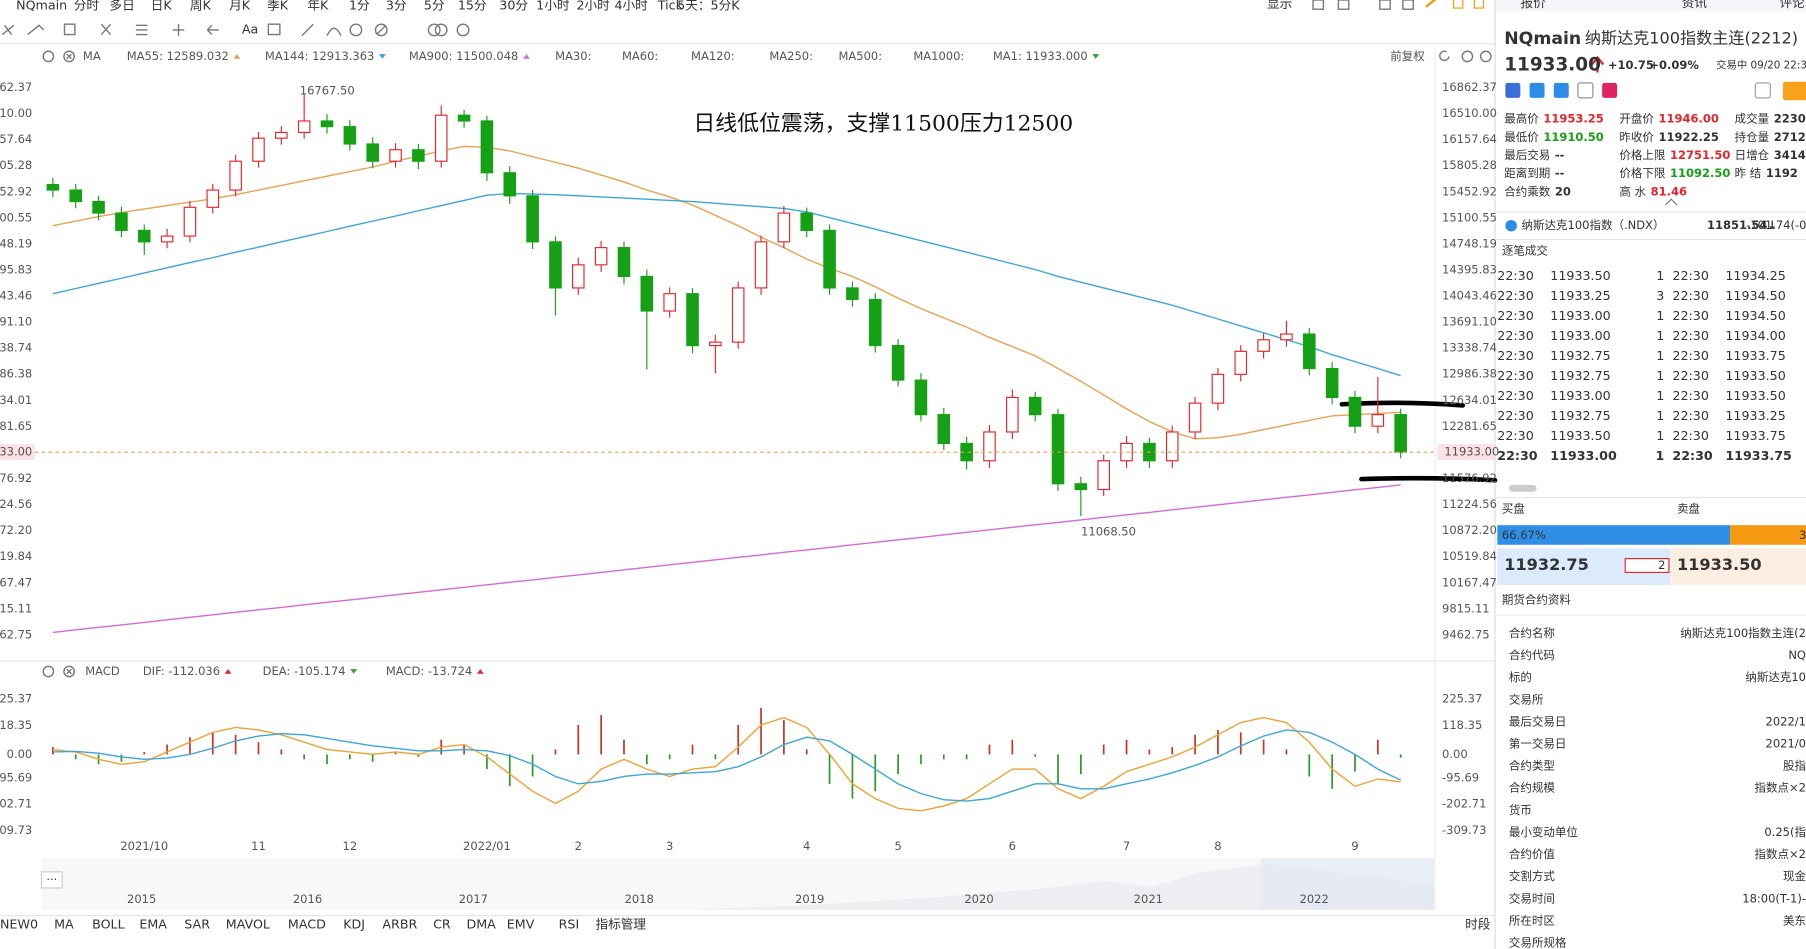 The image size is (1806, 949). Describe the element at coordinates (318, 6) in the screenshot. I see `period-tab: 年K` at that location.